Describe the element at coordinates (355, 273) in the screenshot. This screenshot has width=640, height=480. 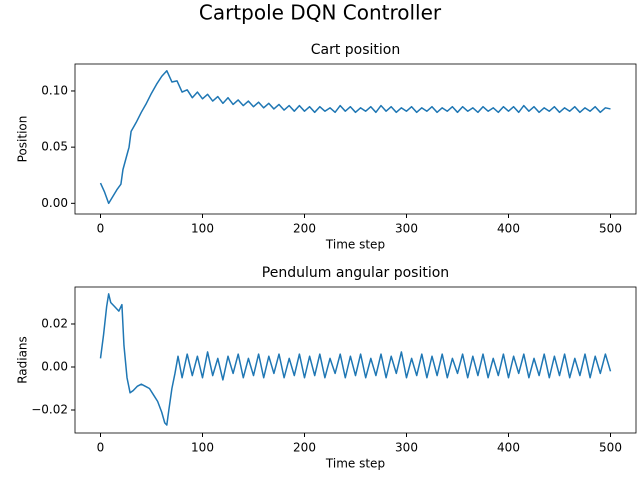
I see `axes-title: Pendulum angular position` at that location.